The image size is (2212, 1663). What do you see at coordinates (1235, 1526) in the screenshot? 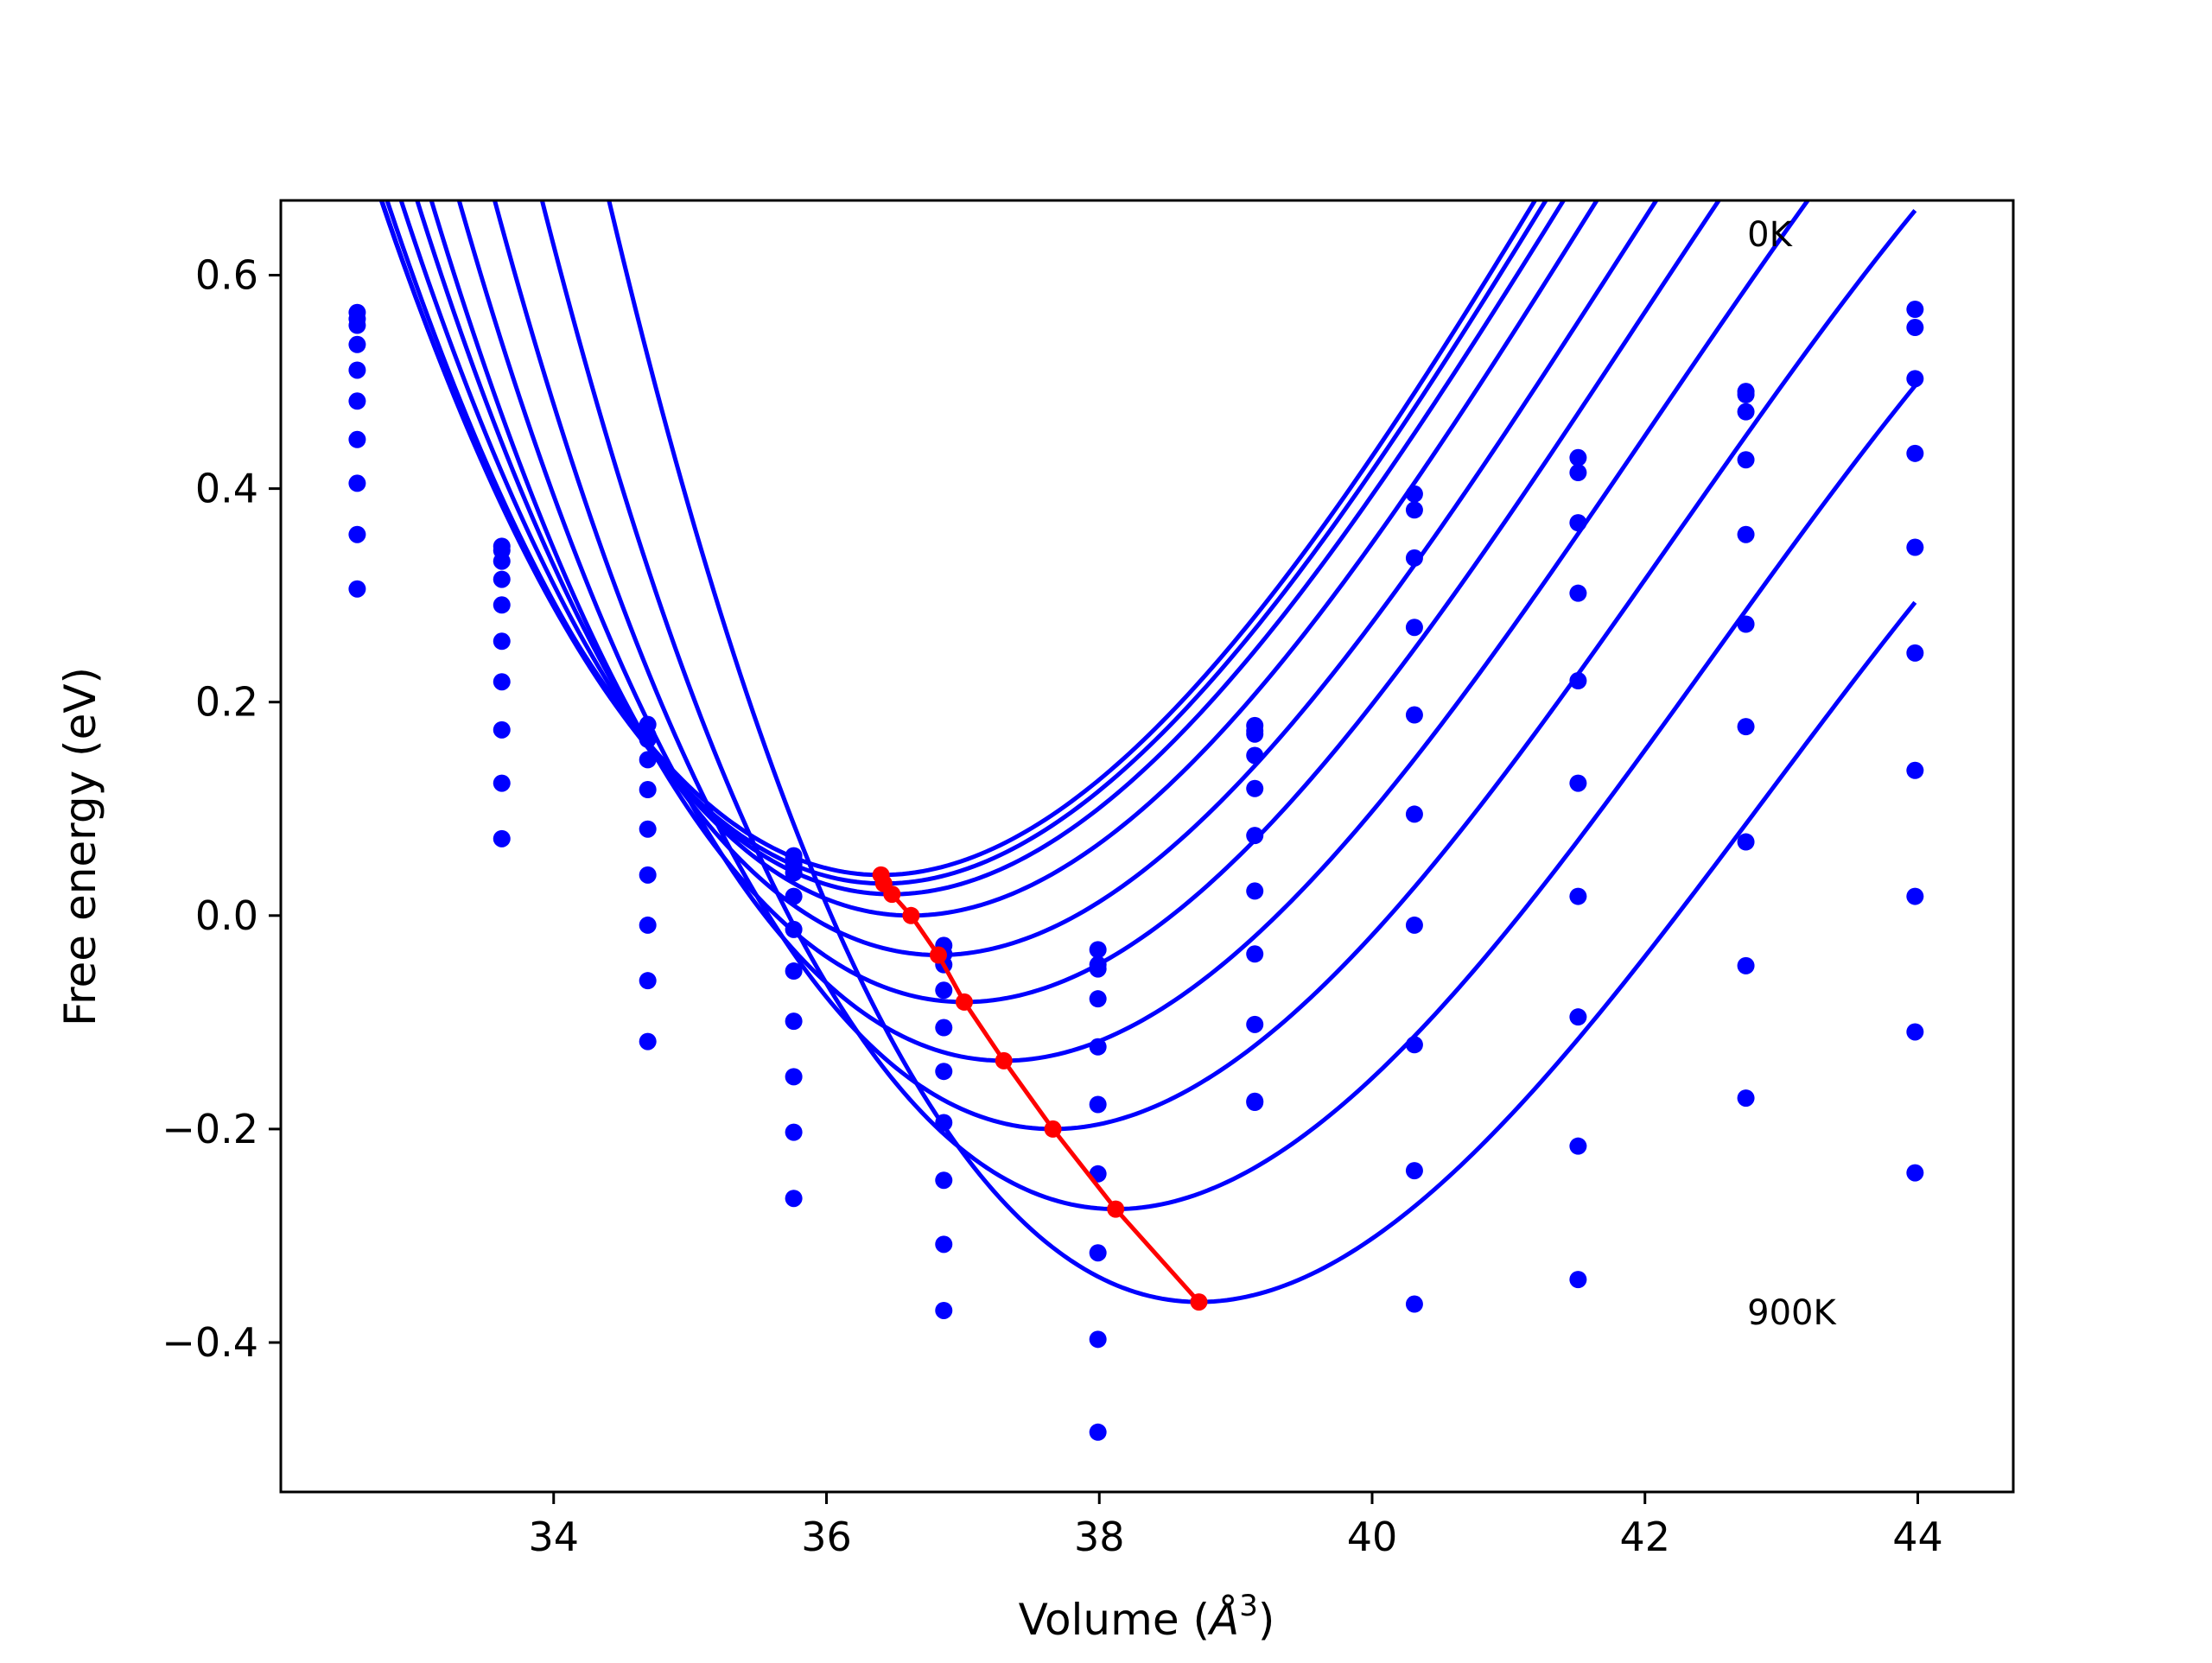
I see `x-axis: 34 36 38 40 42 44` at bounding box center [1235, 1526].